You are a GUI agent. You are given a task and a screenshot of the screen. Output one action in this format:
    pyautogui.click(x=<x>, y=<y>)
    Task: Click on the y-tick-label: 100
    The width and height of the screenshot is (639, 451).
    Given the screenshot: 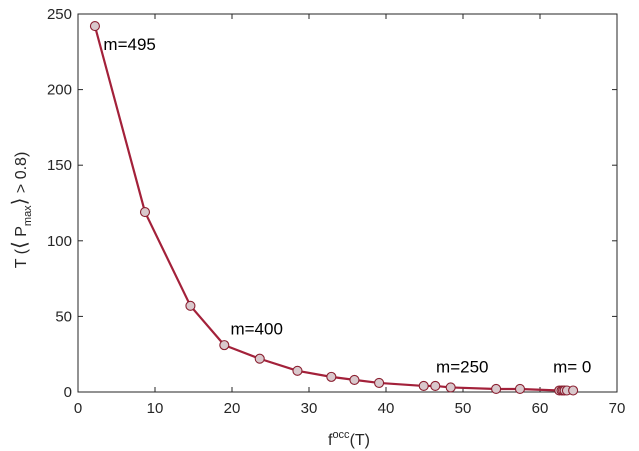 What is the action you would take?
    pyautogui.click(x=59, y=241)
    